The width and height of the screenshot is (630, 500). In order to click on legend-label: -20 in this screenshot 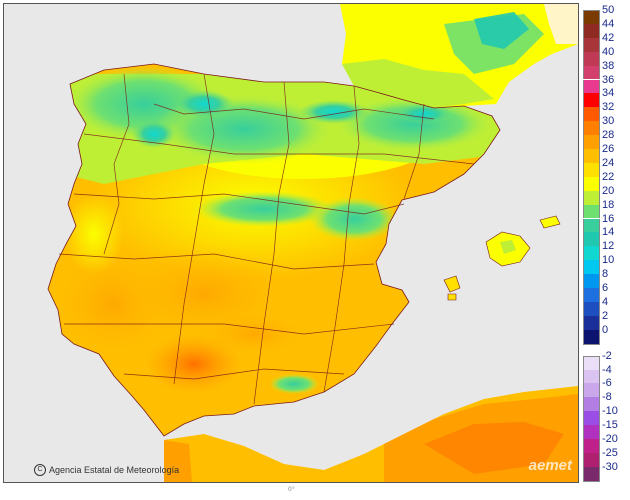, I will do `click(610, 439)`.